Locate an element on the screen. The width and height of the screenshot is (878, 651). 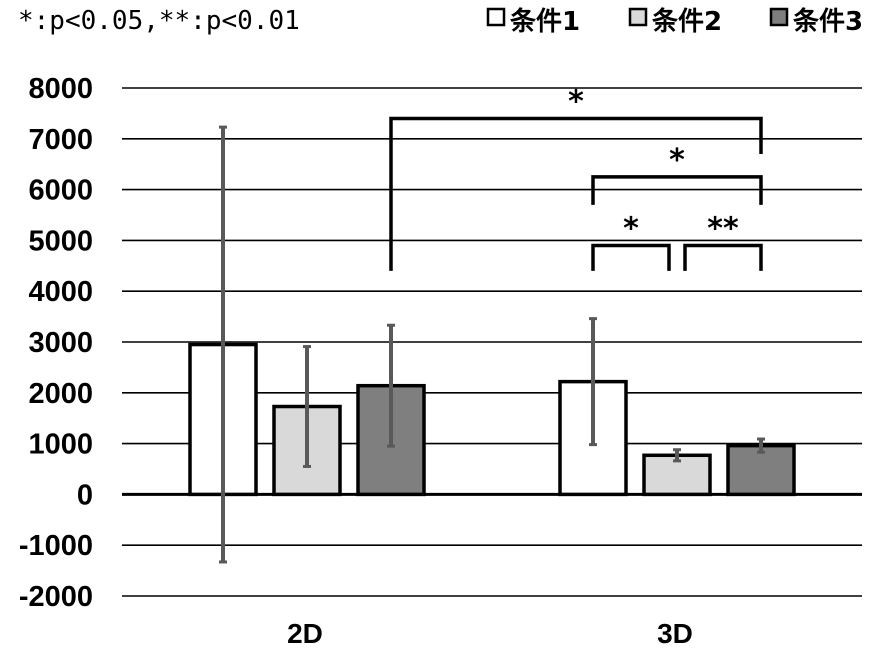
legend-label: 条件2 is located at coordinates (687, 22).